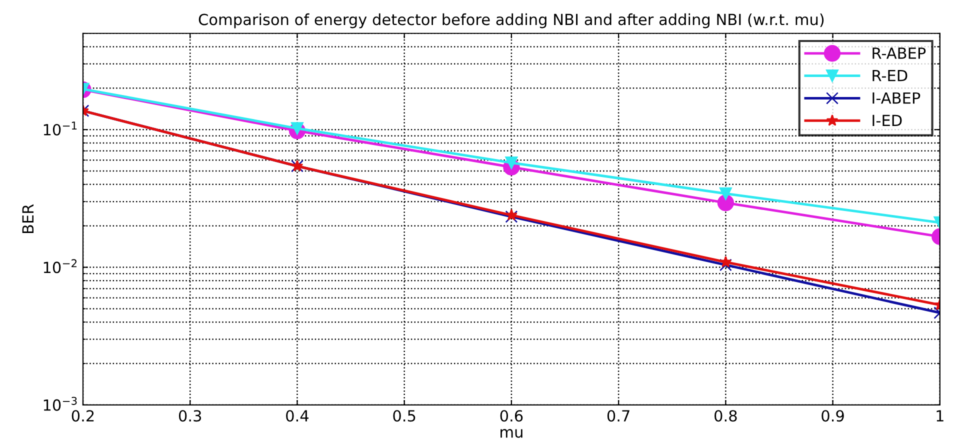  I want to click on x-tick-label: 0.2, so click(83, 416).